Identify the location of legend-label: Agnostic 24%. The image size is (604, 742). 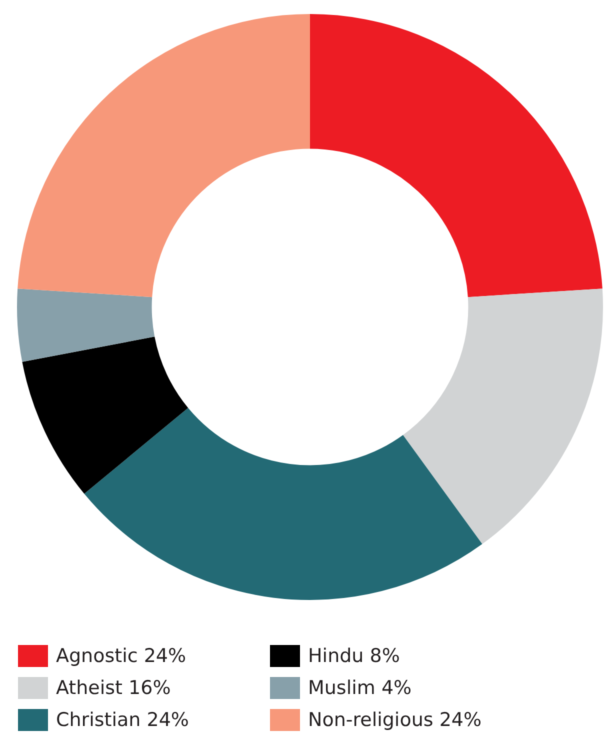
(121, 656).